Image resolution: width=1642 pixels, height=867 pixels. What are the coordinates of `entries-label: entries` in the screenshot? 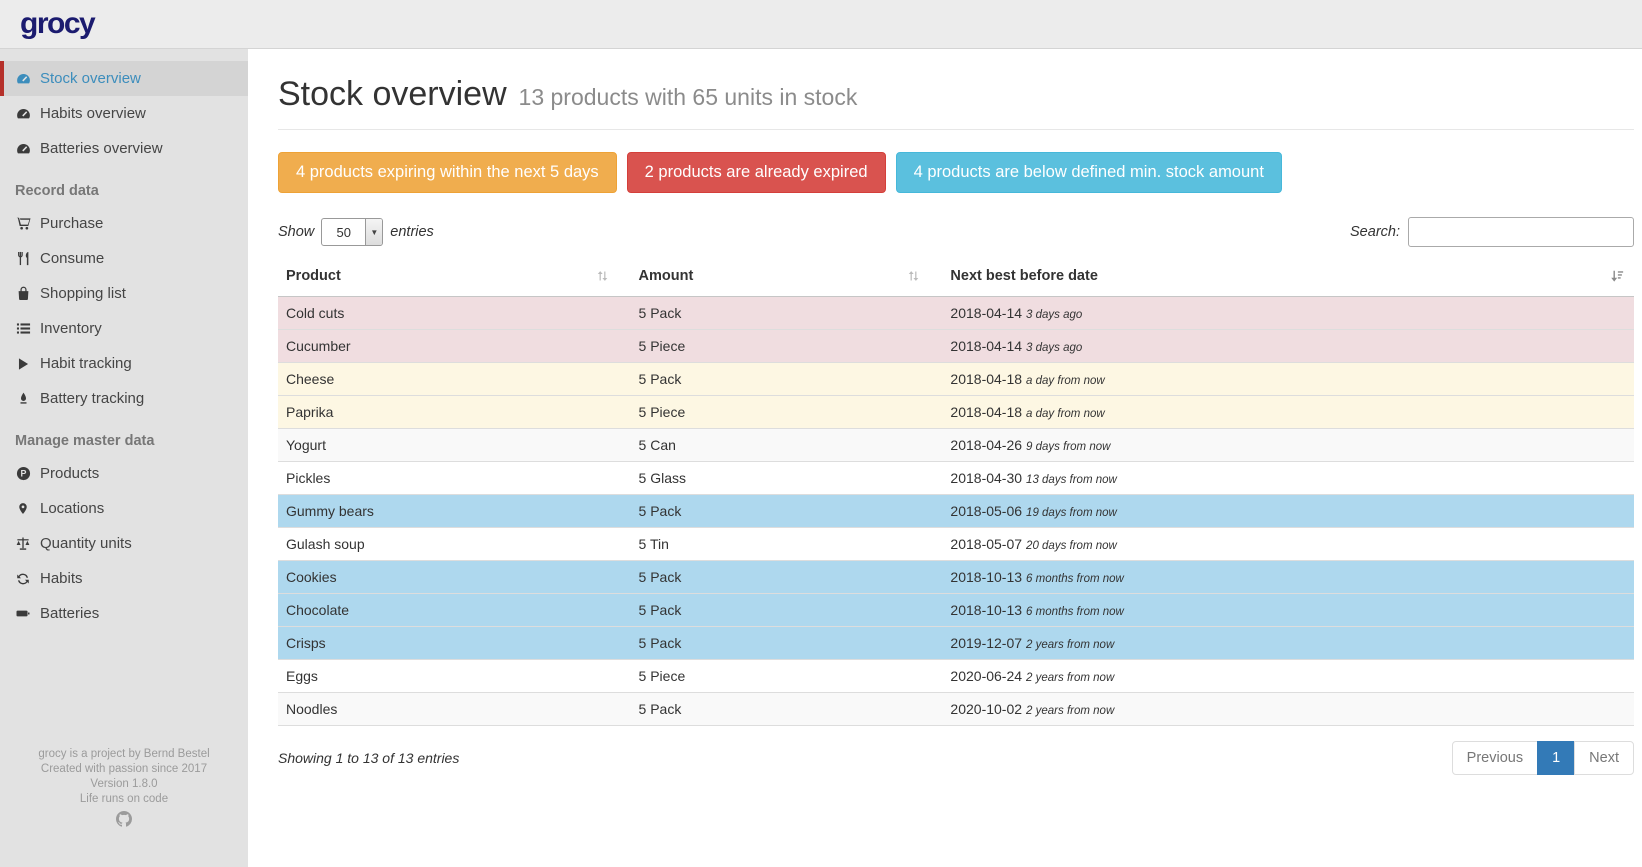 It's located at (412, 232).